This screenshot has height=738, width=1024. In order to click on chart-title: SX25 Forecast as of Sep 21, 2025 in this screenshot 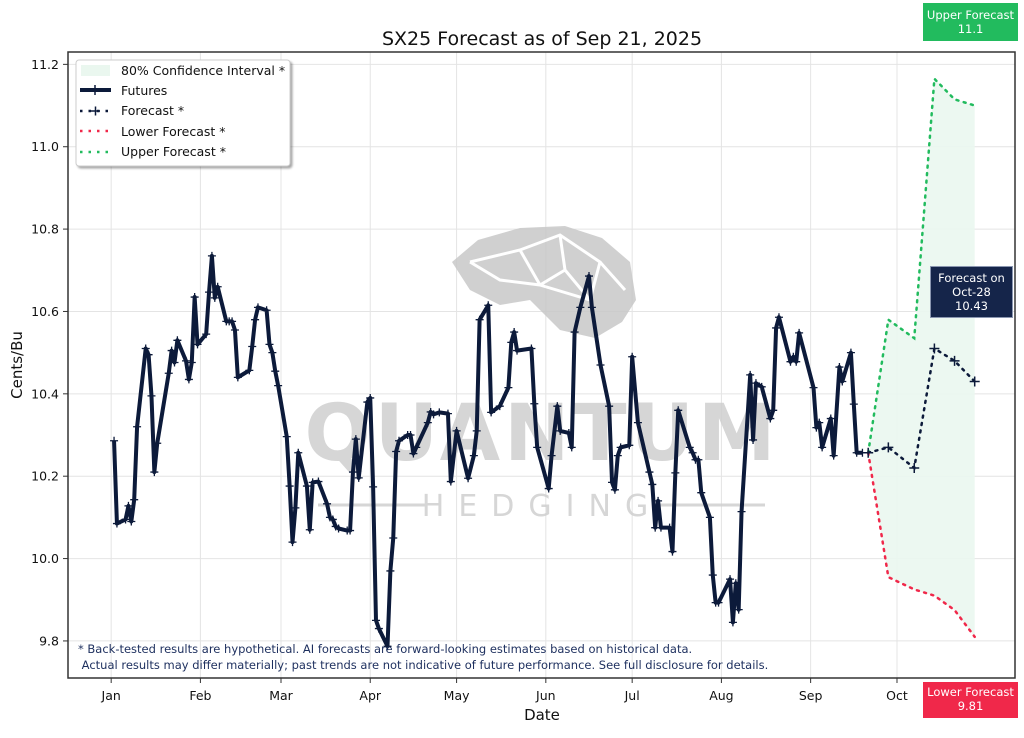, I will do `click(542, 39)`.